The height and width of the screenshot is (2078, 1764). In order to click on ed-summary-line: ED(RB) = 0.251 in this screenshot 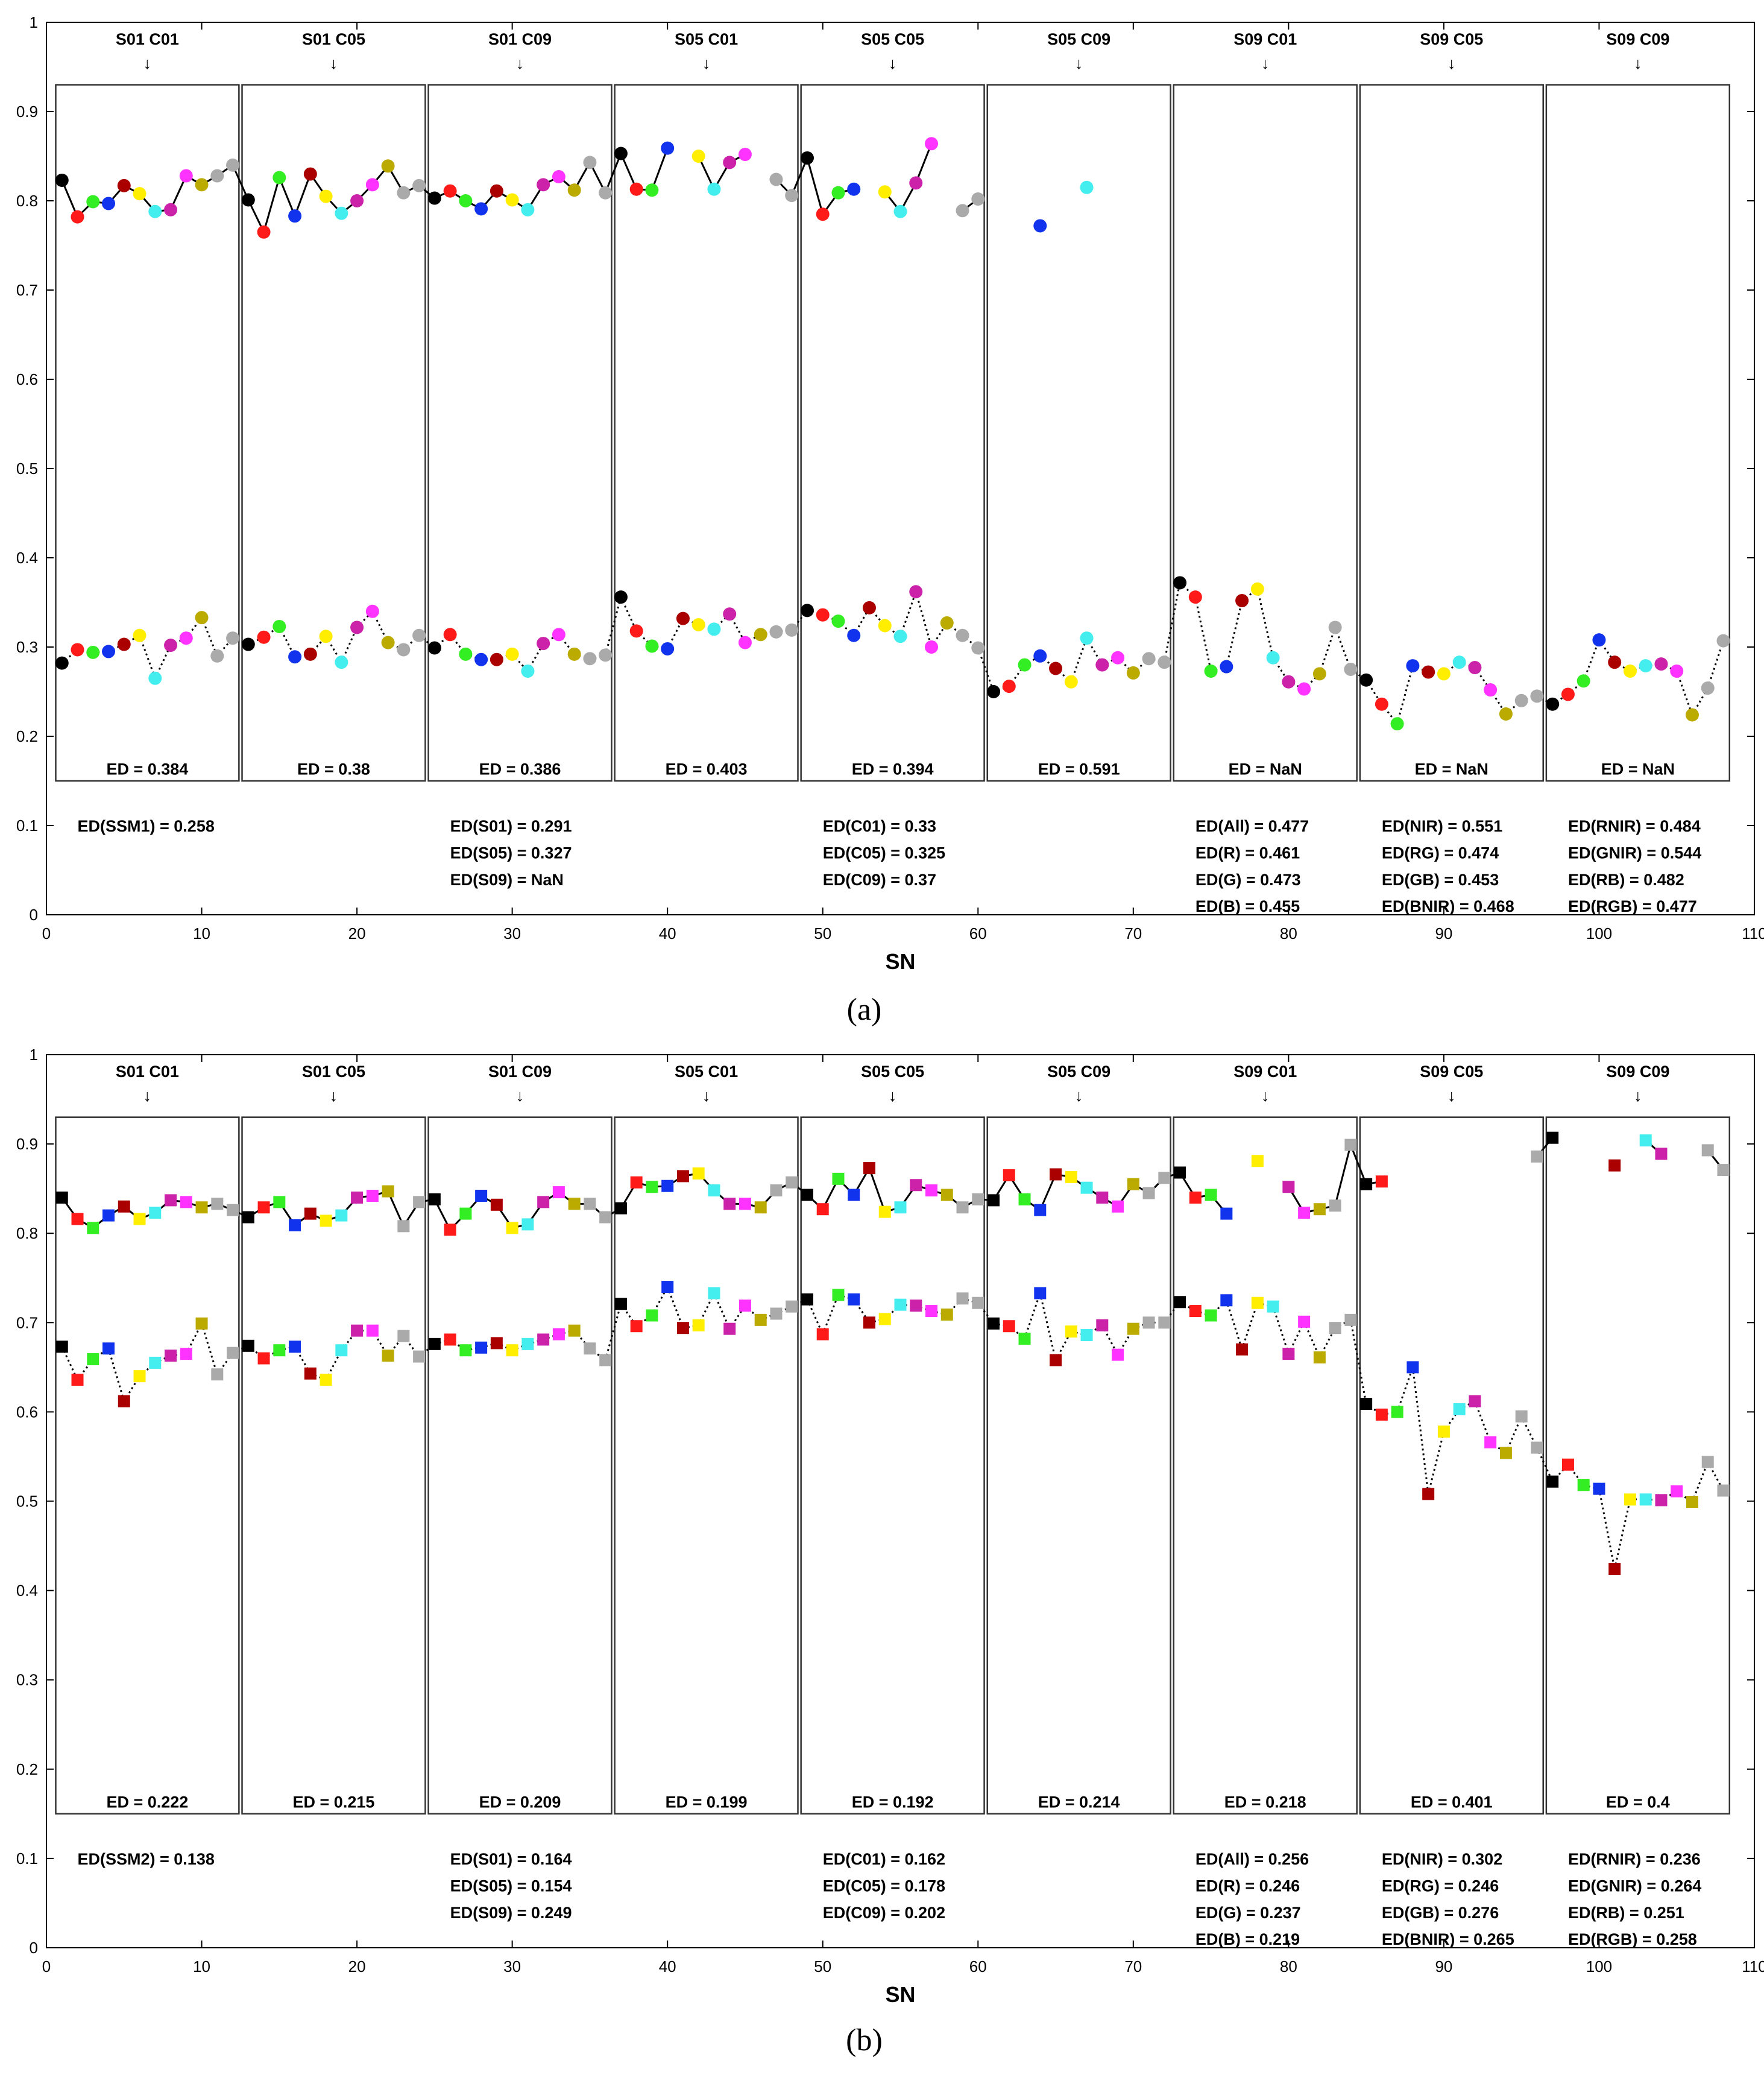, I will do `click(1626, 1913)`.